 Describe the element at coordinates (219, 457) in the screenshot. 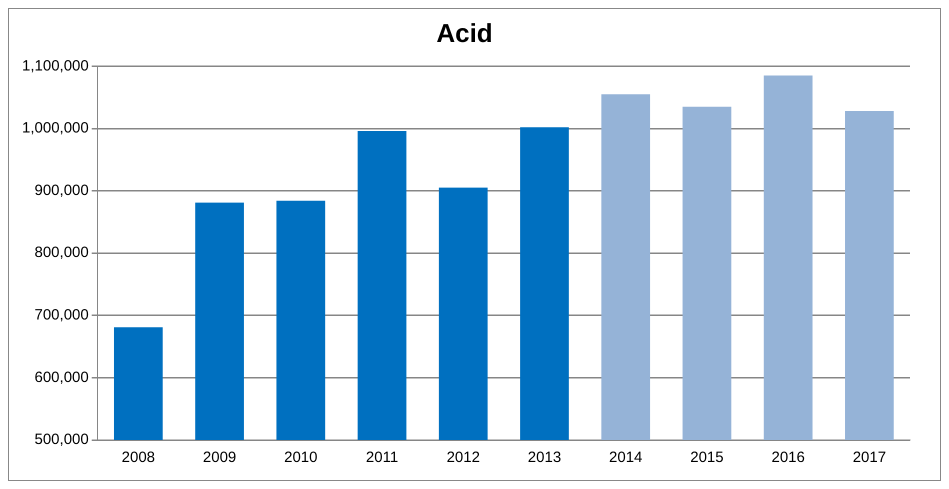

I see `x-tick-label: 2009` at that location.